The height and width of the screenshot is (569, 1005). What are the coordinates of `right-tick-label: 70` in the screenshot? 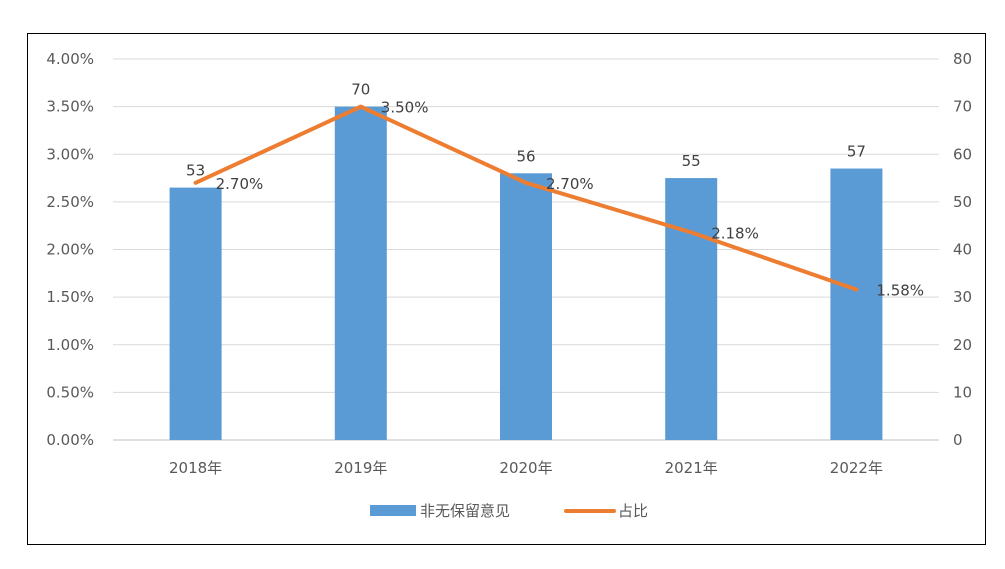 It's located at (962, 107).